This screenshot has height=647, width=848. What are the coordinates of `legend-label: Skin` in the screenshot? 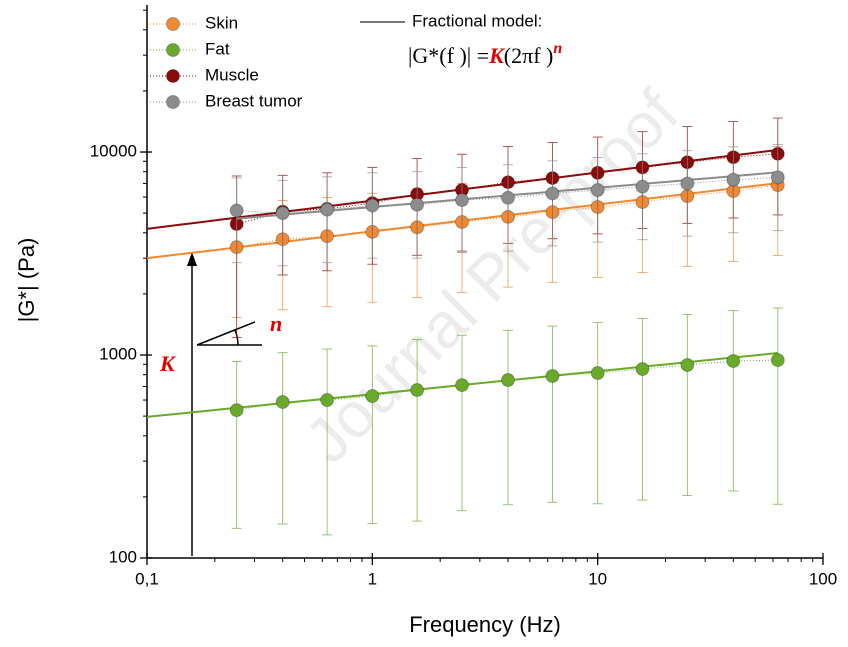 It's located at (221, 22).